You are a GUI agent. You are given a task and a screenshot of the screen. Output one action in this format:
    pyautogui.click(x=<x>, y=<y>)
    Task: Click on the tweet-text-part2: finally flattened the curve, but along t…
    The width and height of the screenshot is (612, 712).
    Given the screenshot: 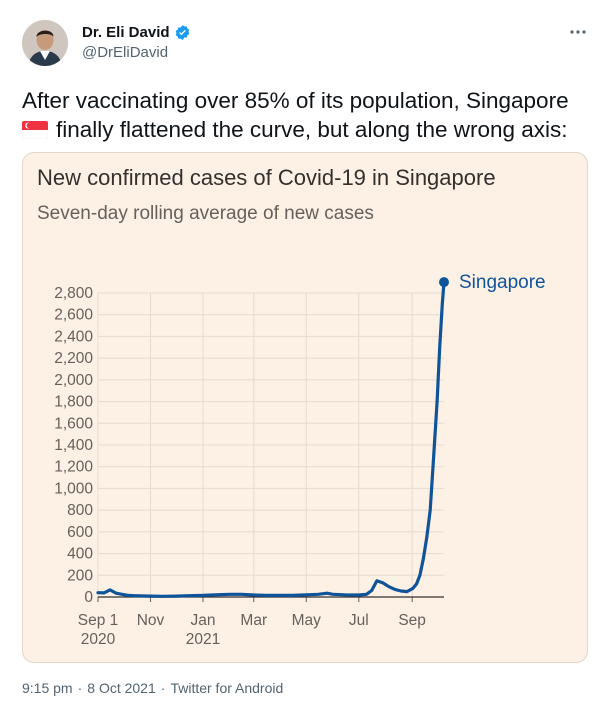 What is the action you would take?
    pyautogui.click(x=312, y=129)
    